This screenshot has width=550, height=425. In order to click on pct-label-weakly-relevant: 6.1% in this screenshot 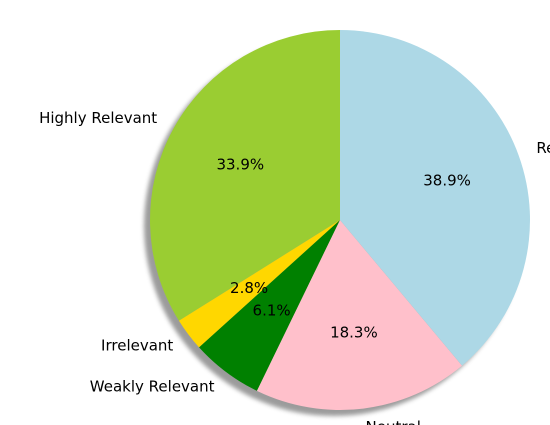, I will do `click(272, 311)`.